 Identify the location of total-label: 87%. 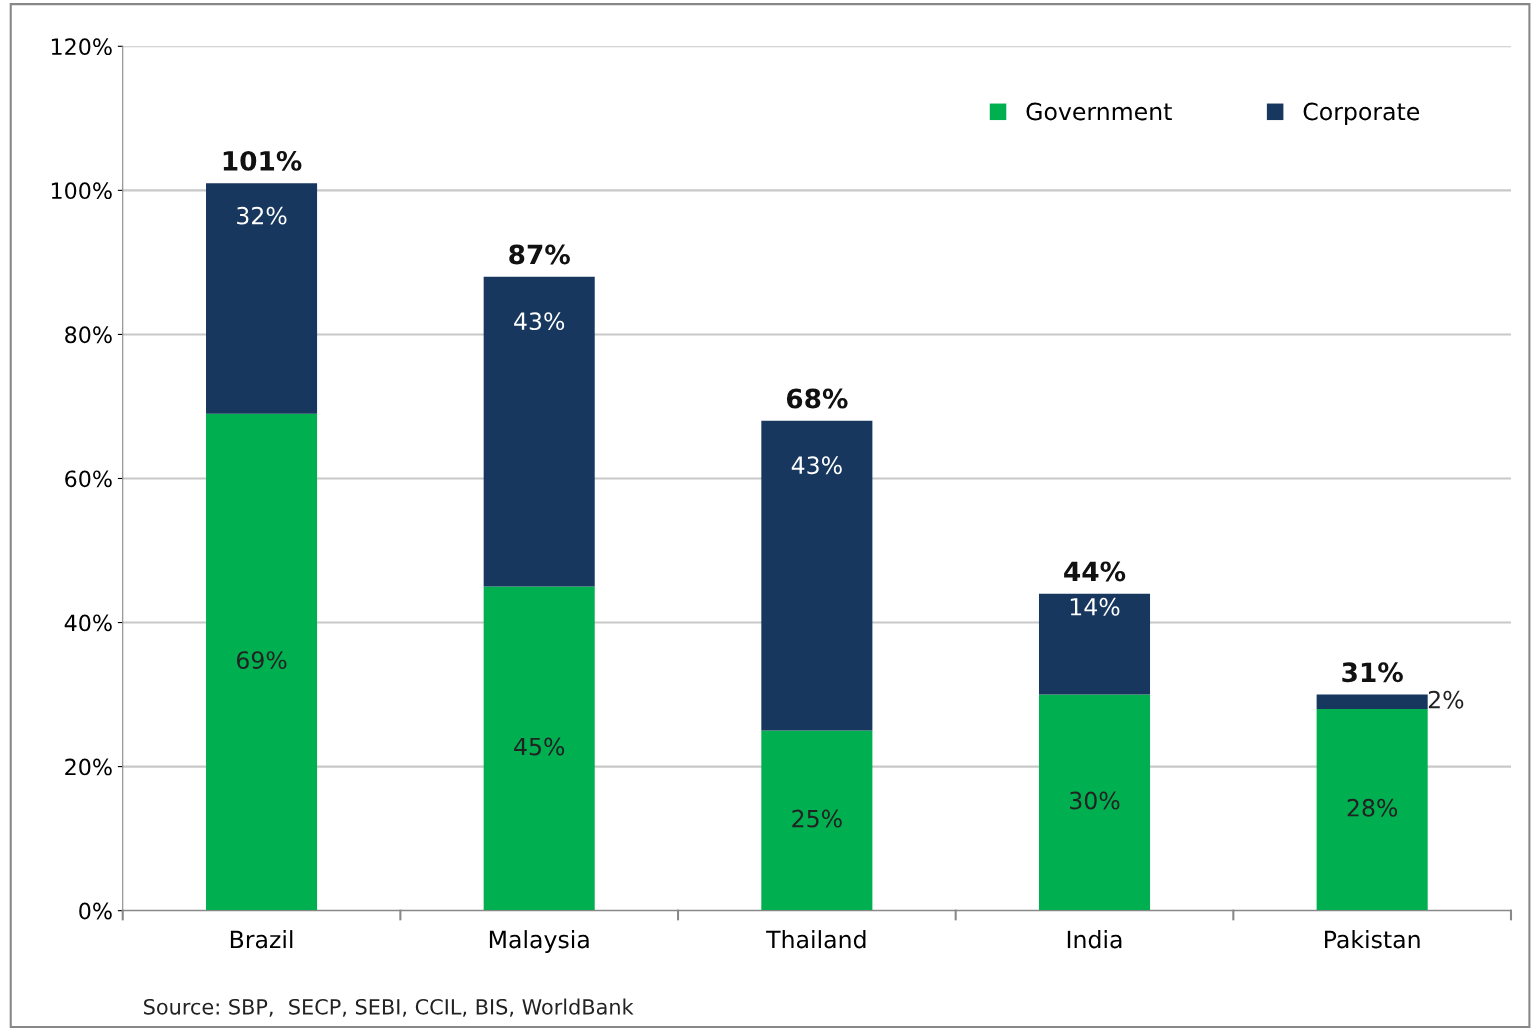
(539, 254).